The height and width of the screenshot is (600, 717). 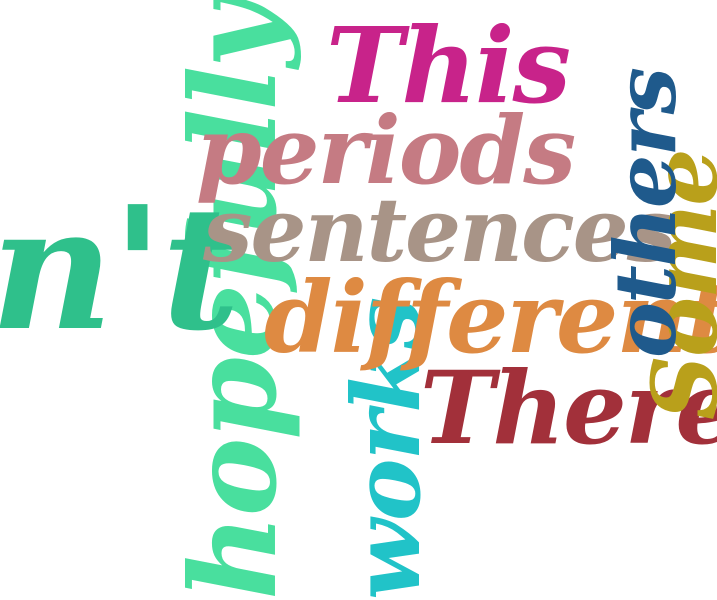 What do you see at coordinates (120, 269) in the screenshot?
I see `word-nt: n't` at bounding box center [120, 269].